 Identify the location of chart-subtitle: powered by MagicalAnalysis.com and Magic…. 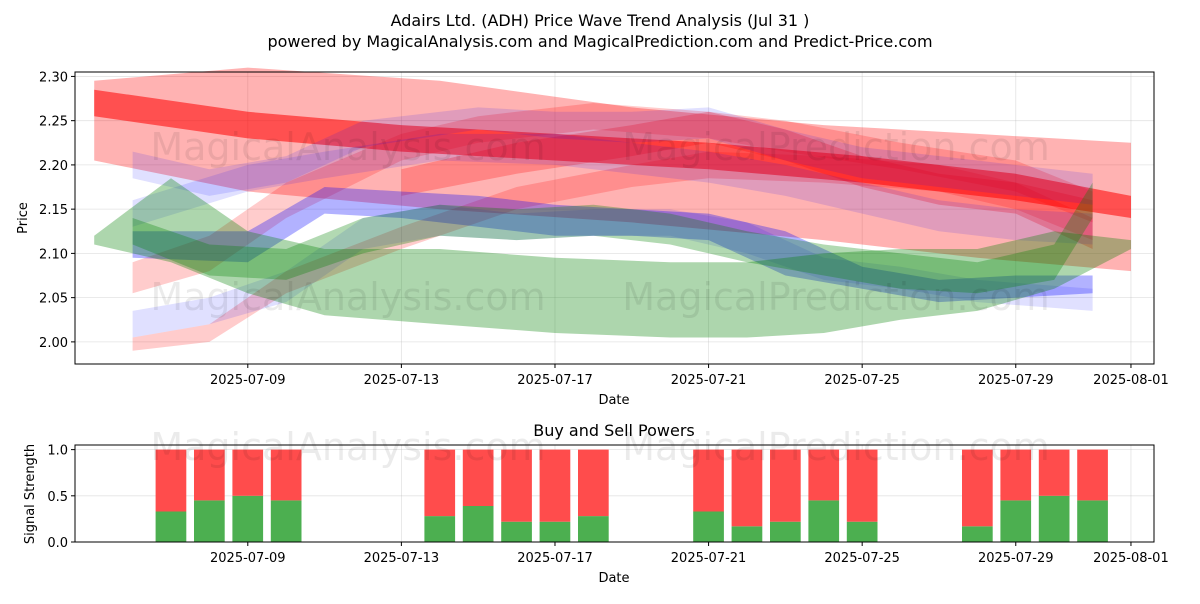
(599, 41).